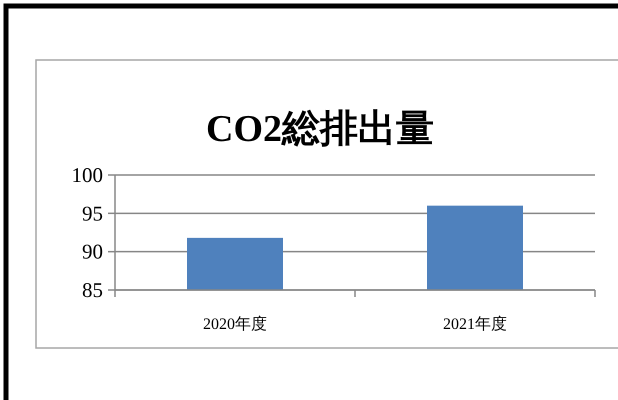 The height and width of the screenshot is (400, 618). I want to click on x-tick-label: 2020年度, so click(235, 324).